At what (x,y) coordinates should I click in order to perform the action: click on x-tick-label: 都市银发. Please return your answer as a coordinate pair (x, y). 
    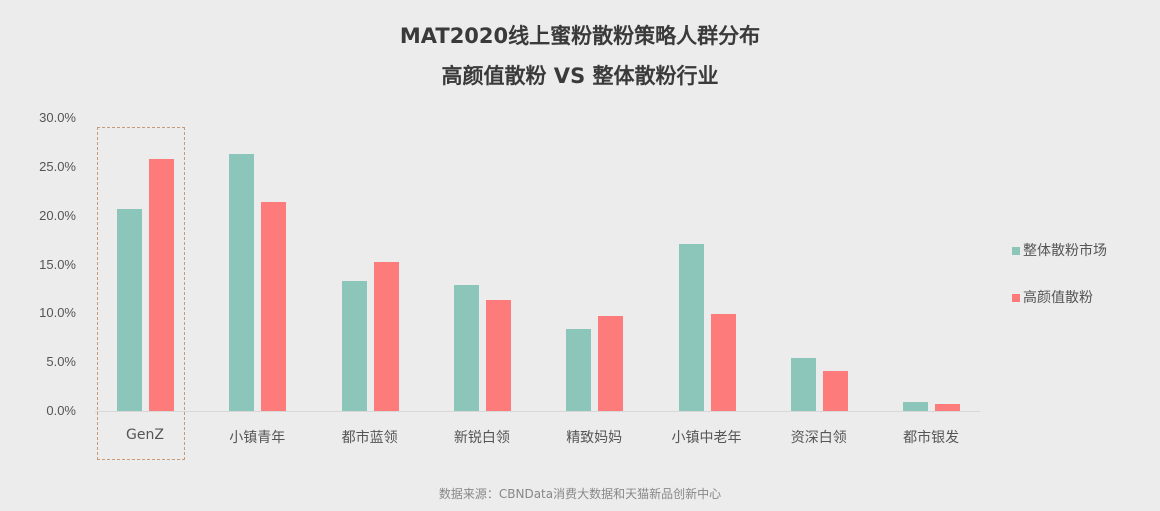
    Looking at the image, I should click on (931, 438).